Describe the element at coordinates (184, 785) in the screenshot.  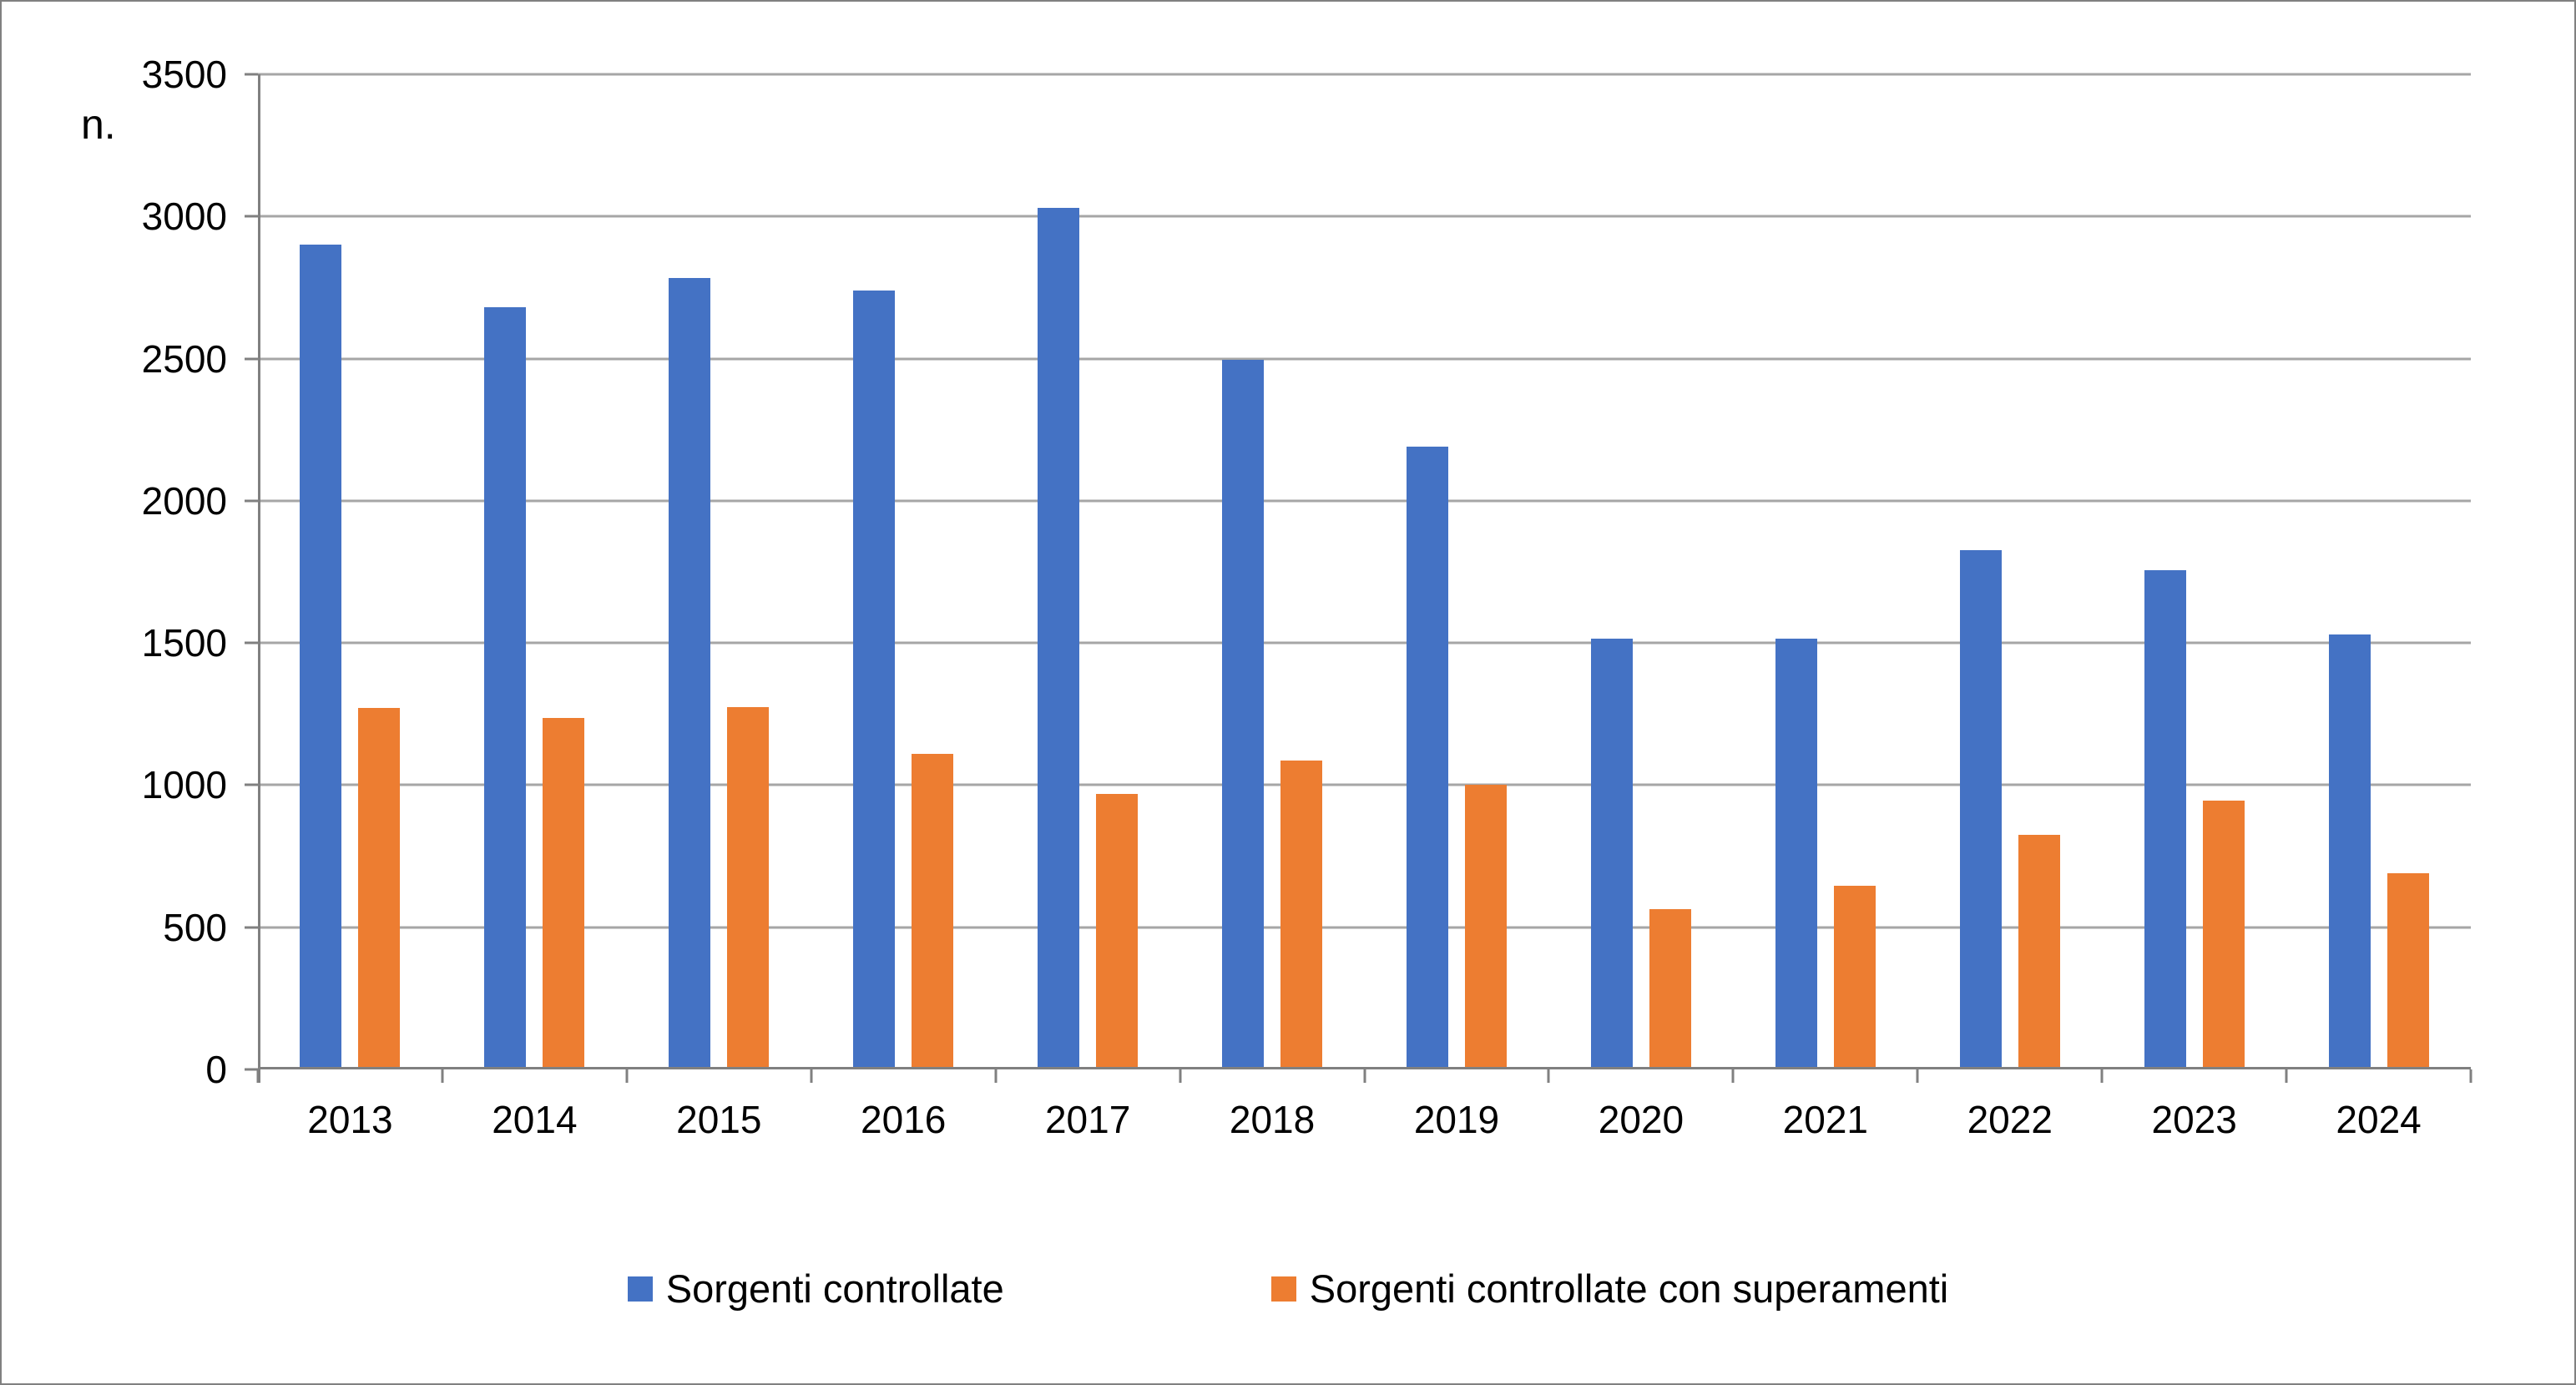
I see `y-axis-label-1000: 1000` at that location.